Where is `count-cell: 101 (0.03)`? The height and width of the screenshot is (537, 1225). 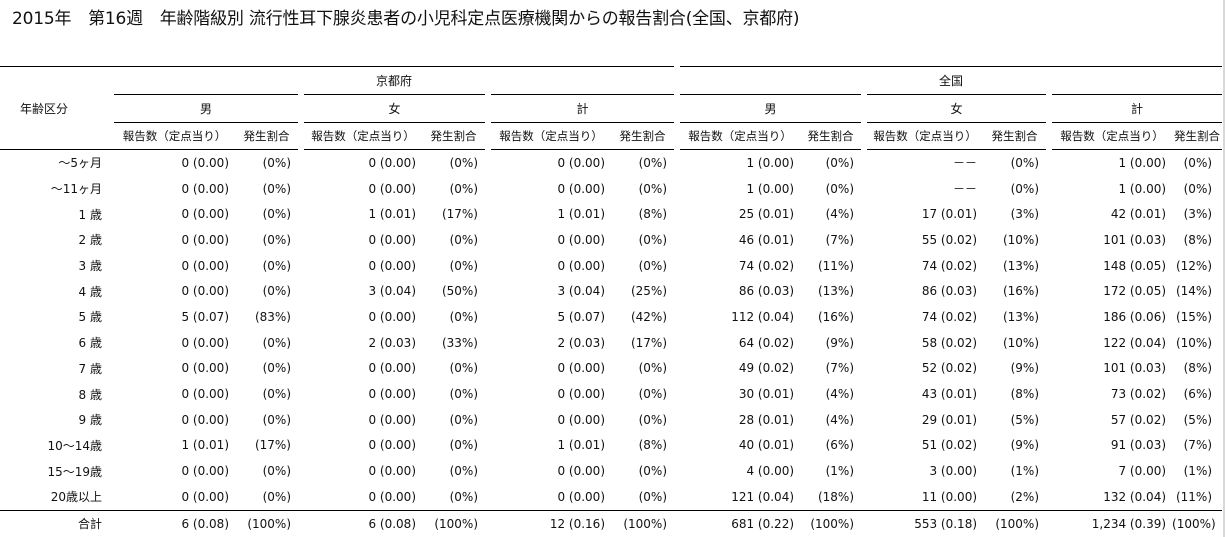 count-cell: 101 (0.03) is located at coordinates (1135, 368).